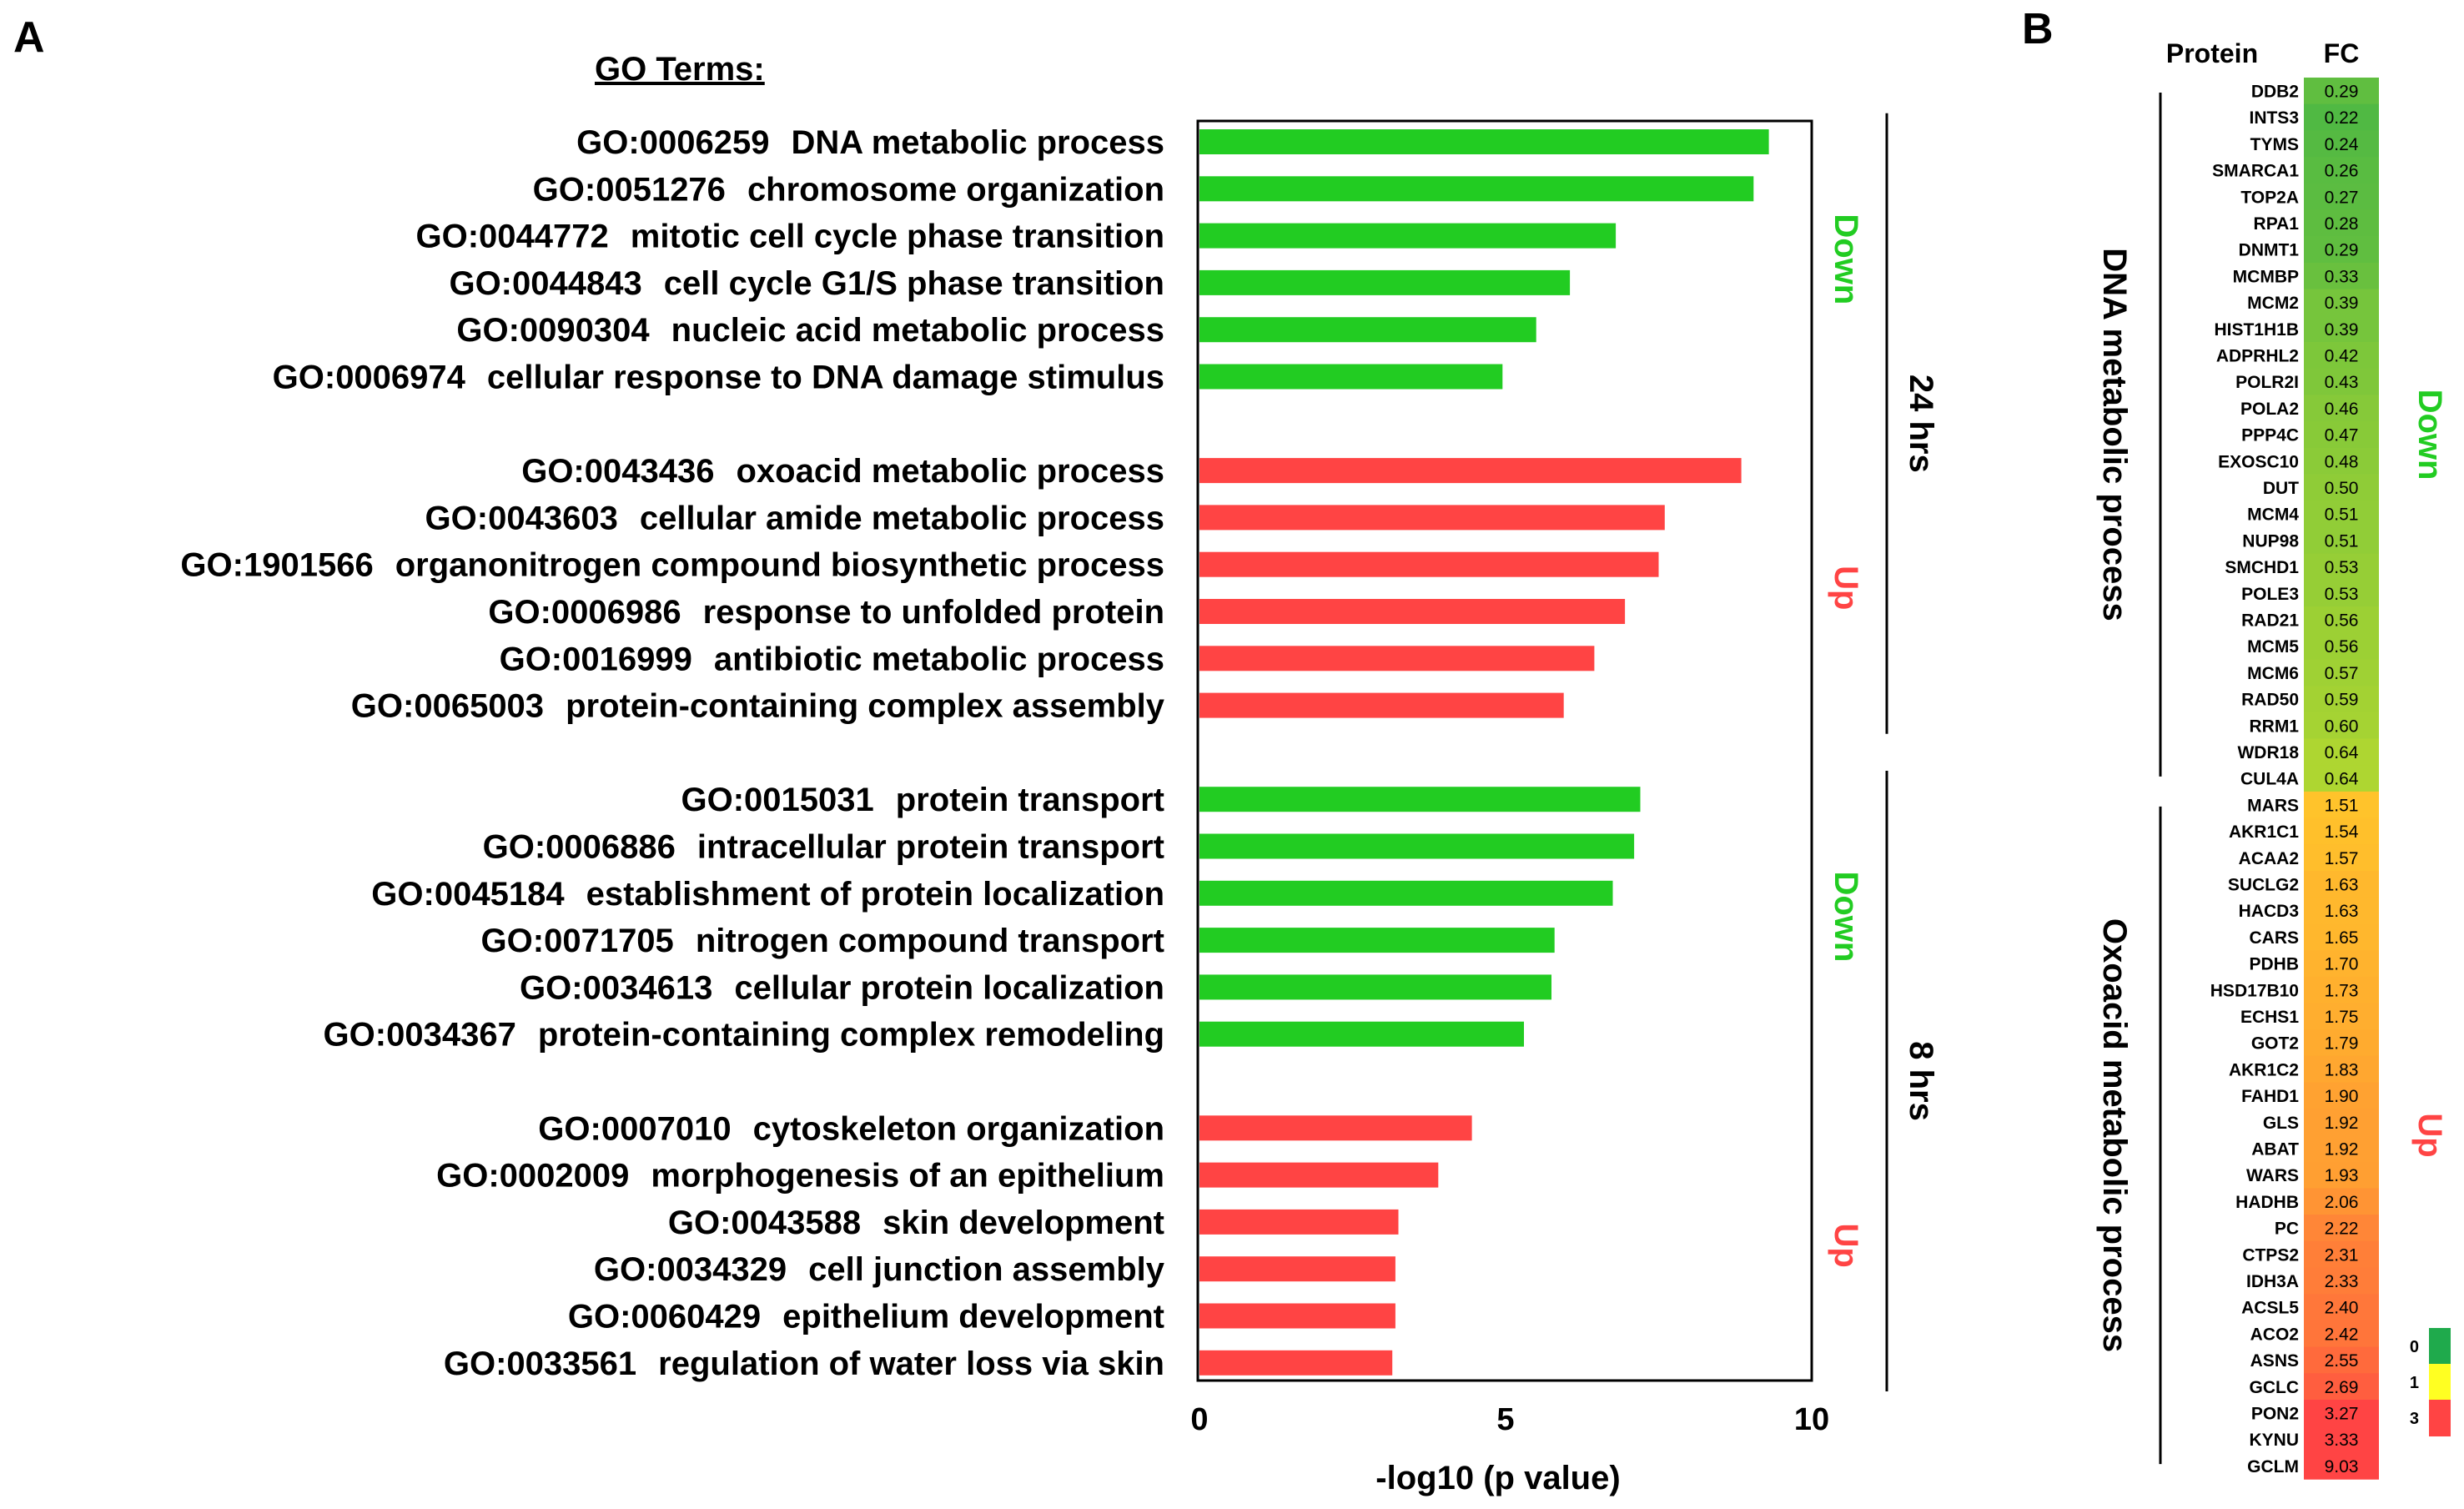 This screenshot has height=1509, width=2464. Describe the element at coordinates (914, 283) in the screenshot. I see `go-term-name: cell cycle G1/S phase transition` at that location.